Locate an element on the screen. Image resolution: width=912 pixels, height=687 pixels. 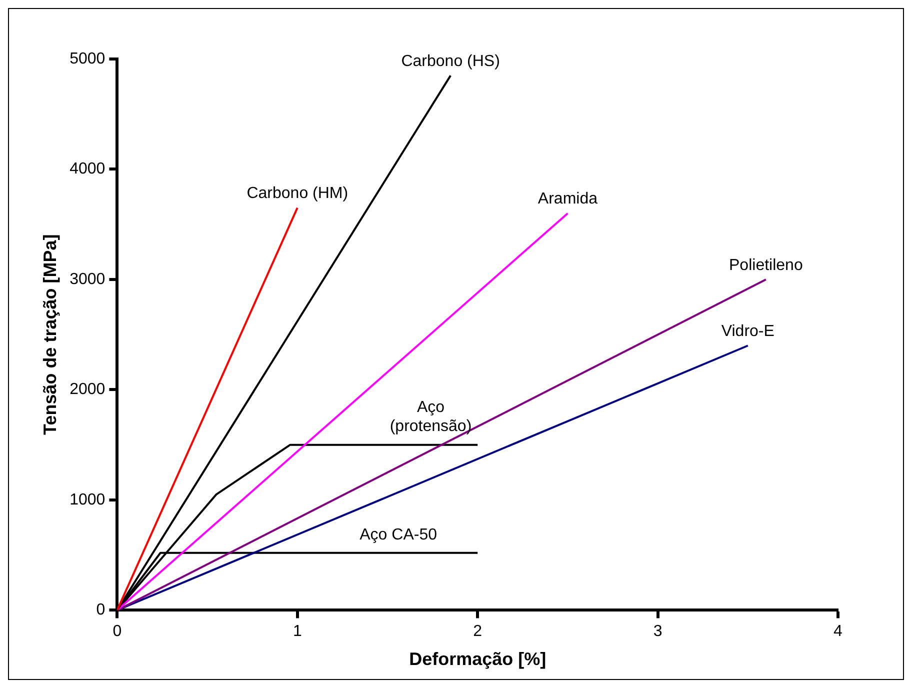
y-tick-label: 1000 is located at coordinates (88, 499).